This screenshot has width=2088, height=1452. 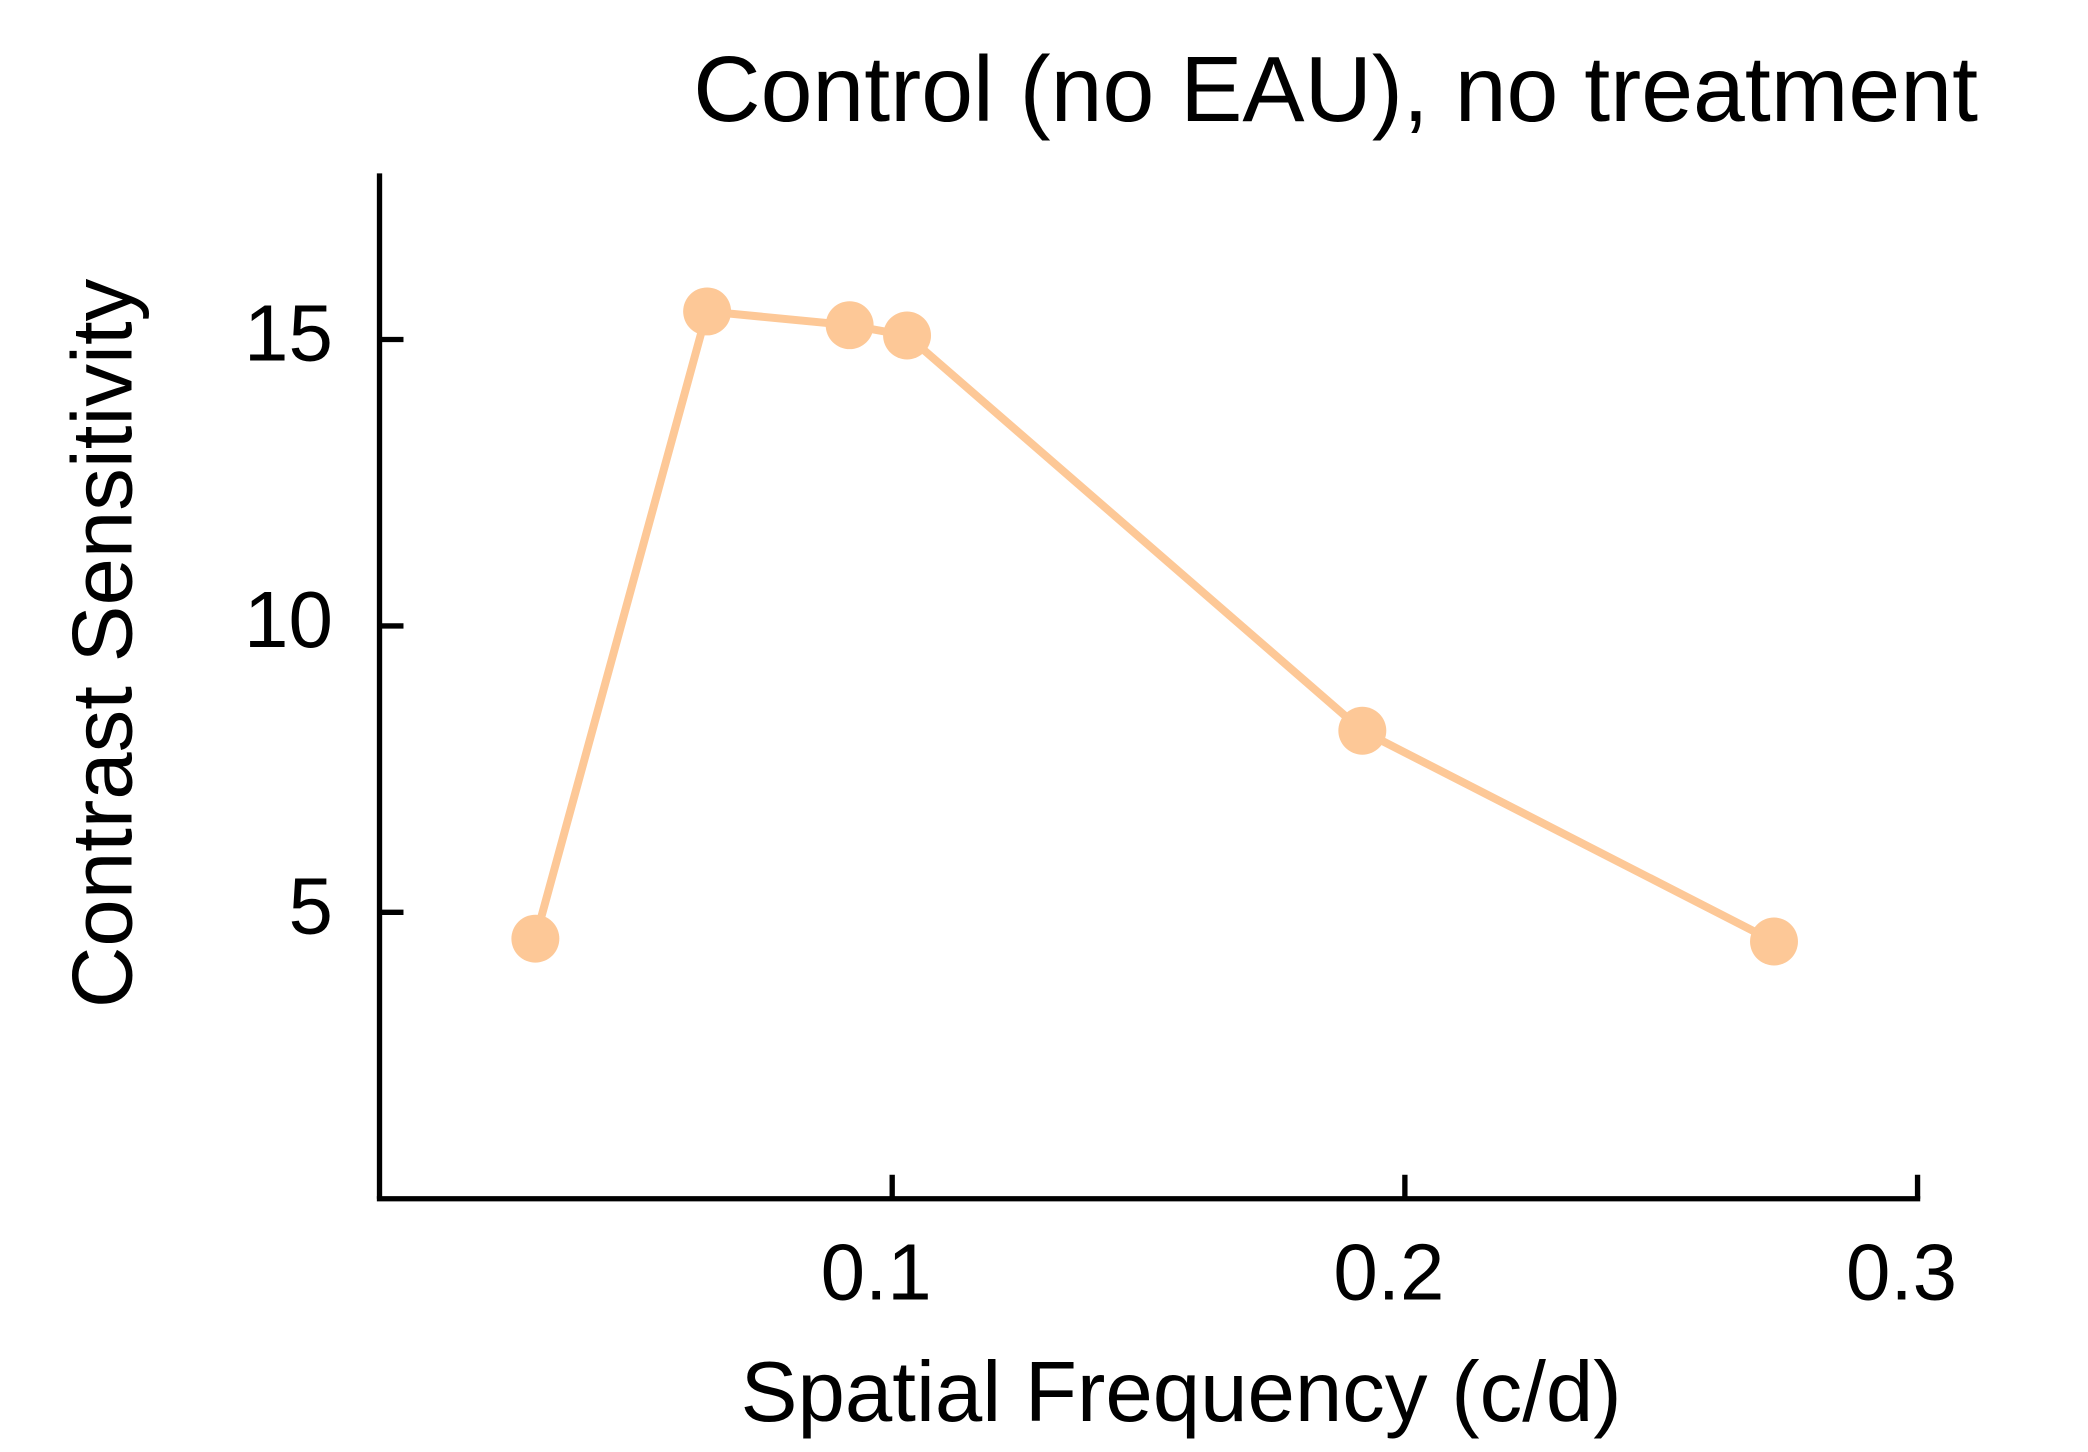 I want to click on chart-title: Control (no EAU), no treatment, so click(x=1335, y=89).